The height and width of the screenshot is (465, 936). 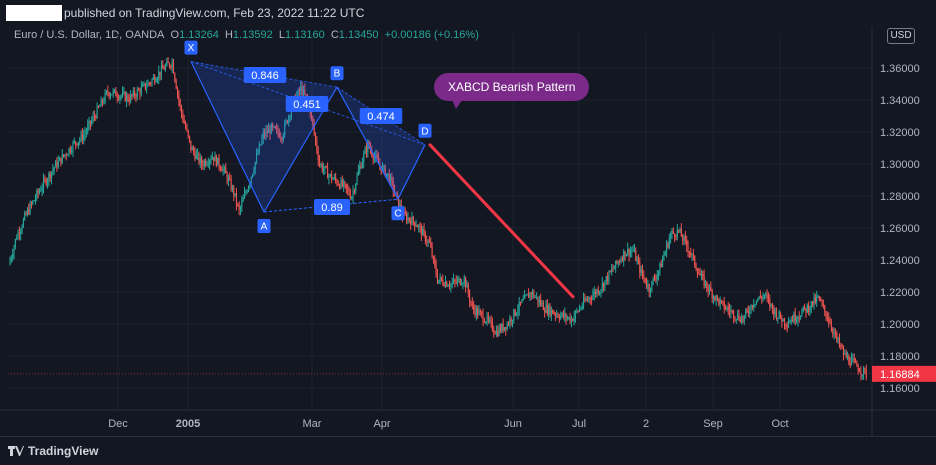 I want to click on price-tick-label: 1.28000, so click(x=900, y=197).